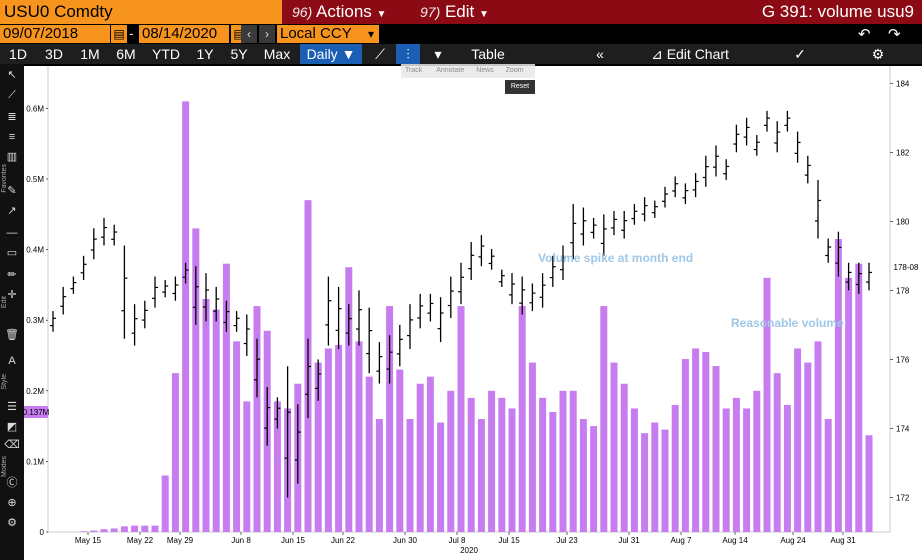 The image size is (922, 560). What do you see at coordinates (12, 275) in the screenshot?
I see `pencil-icon: ✏` at bounding box center [12, 275].